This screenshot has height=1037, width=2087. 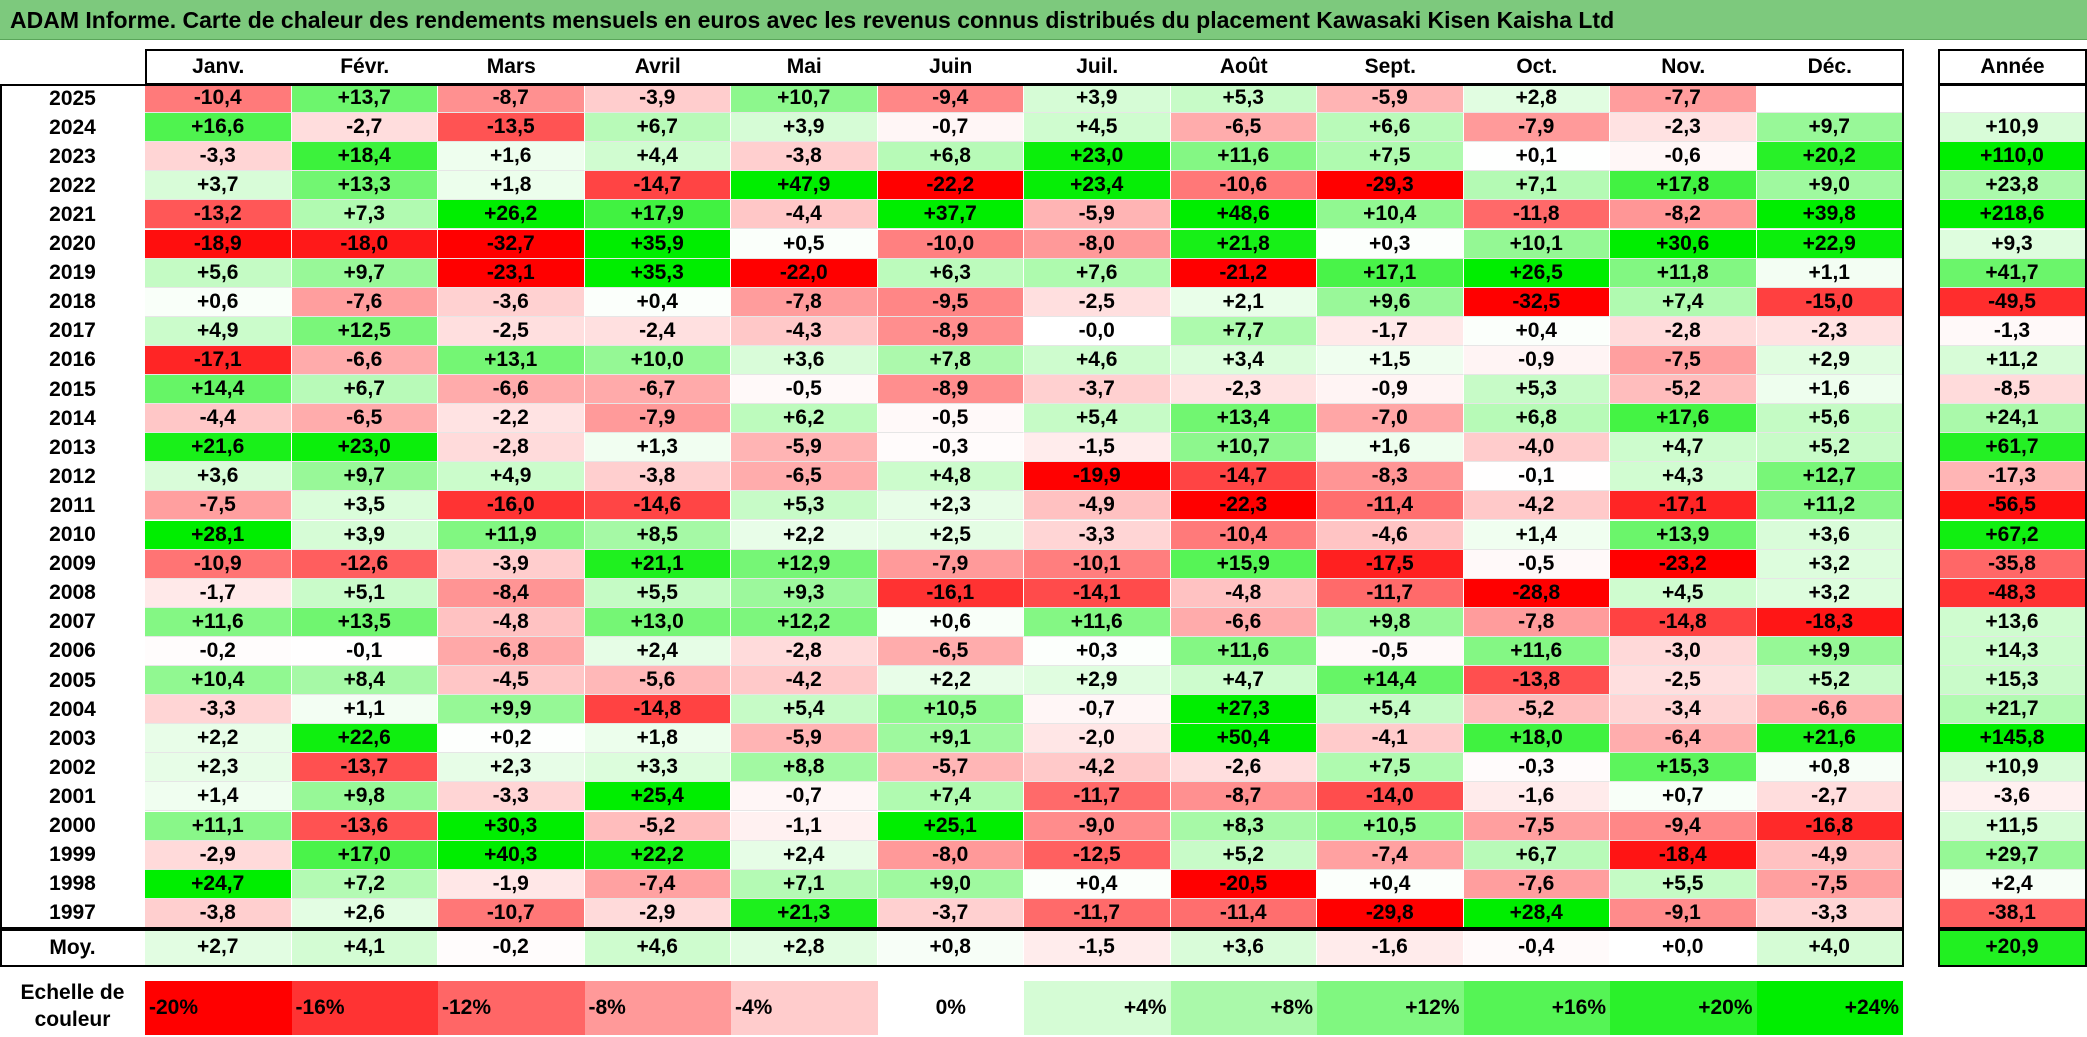 I want to click on heatmap-cell: -14,8, so click(x=657, y=710).